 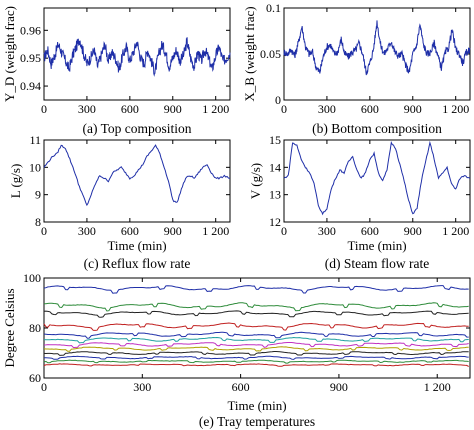 What do you see at coordinates (270, 54) in the screenshot?
I see `panel-b-ytick-label: 0.05` at bounding box center [270, 54].